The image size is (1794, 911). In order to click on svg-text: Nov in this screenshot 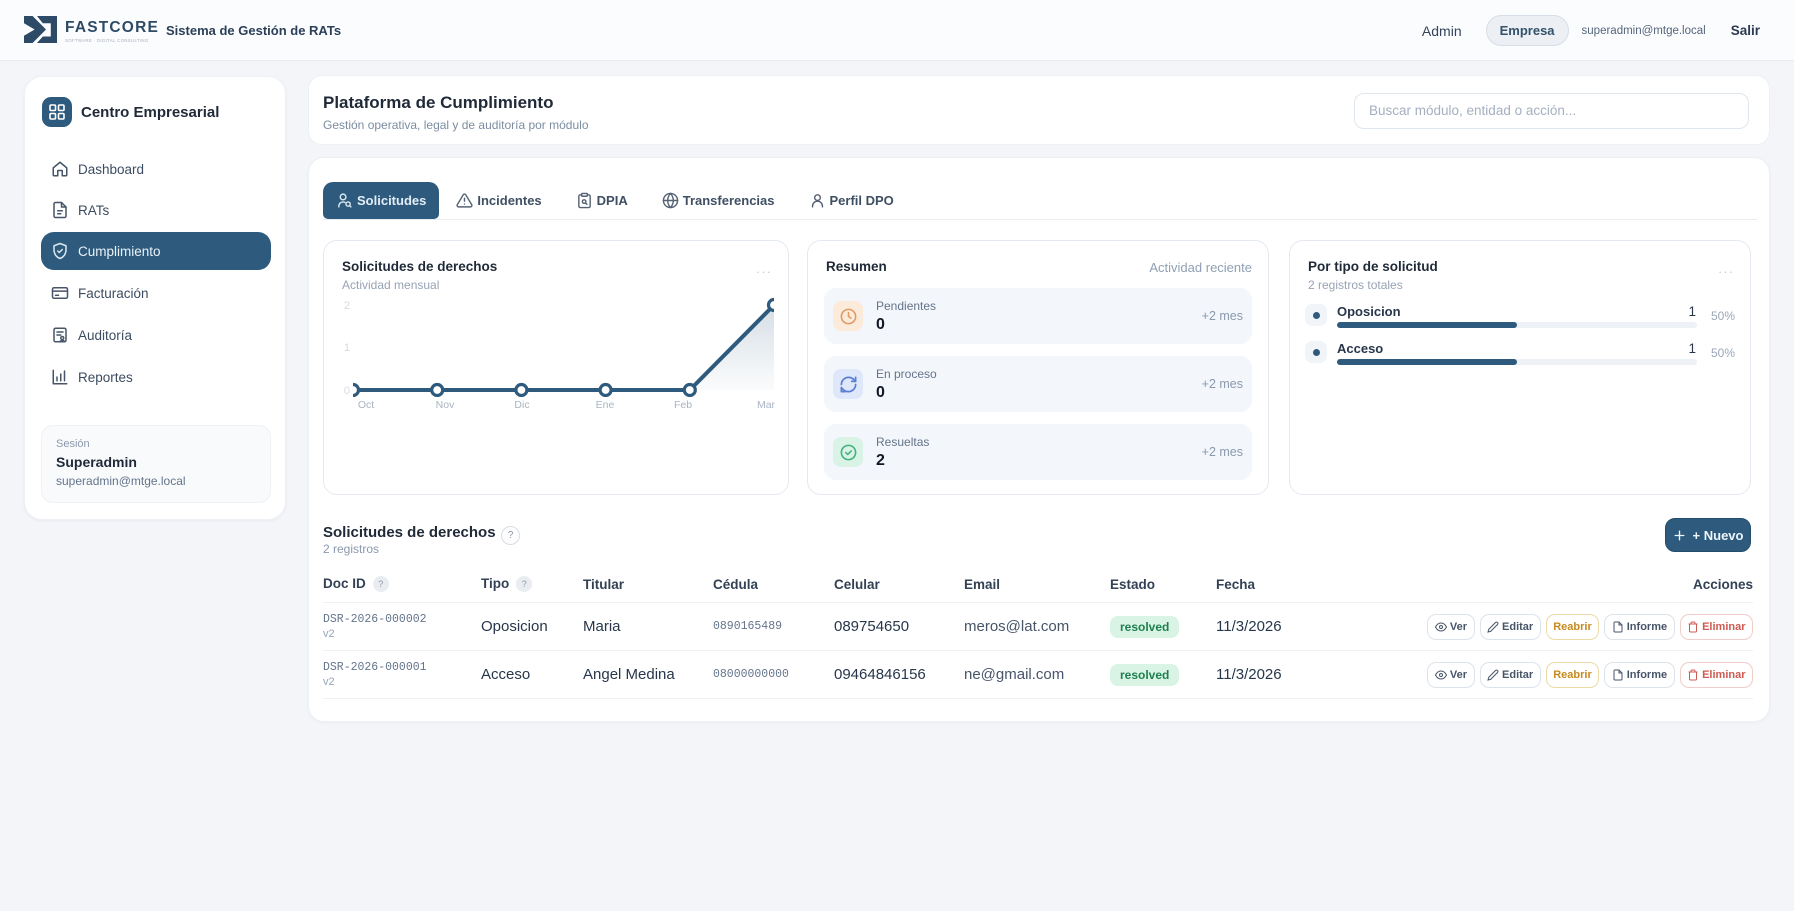, I will do `click(445, 405)`.